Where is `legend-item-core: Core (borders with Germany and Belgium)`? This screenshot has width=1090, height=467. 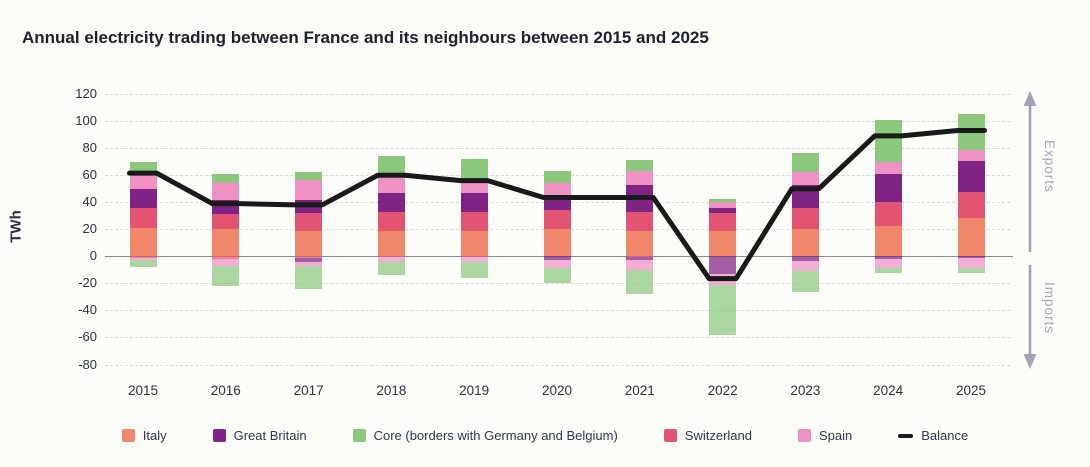
legend-item-core: Core (borders with Germany and Belgium) is located at coordinates (485, 435).